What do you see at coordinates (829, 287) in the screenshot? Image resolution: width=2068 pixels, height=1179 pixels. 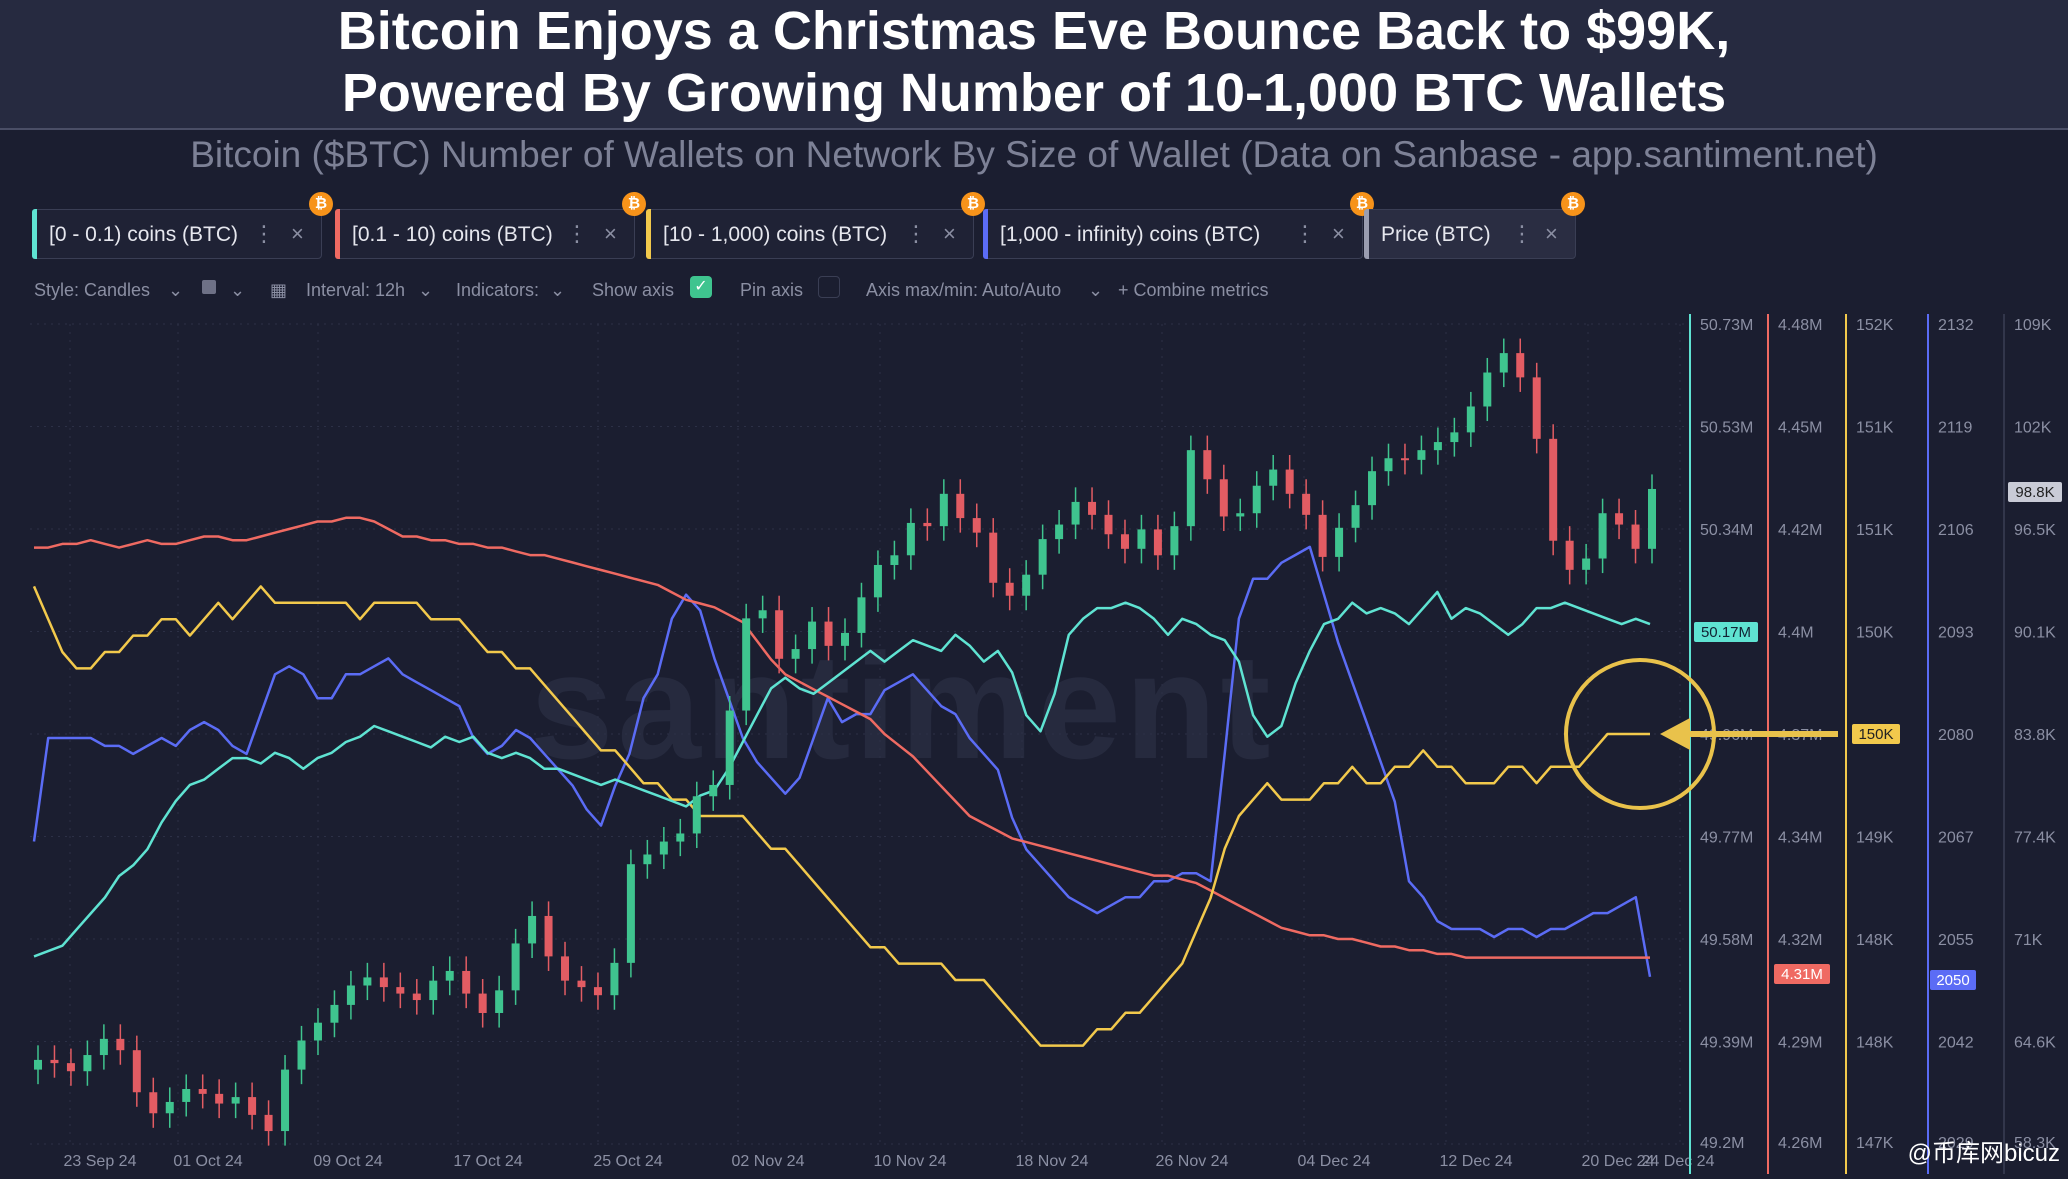 I see `pin-axis-checkbox` at bounding box center [829, 287].